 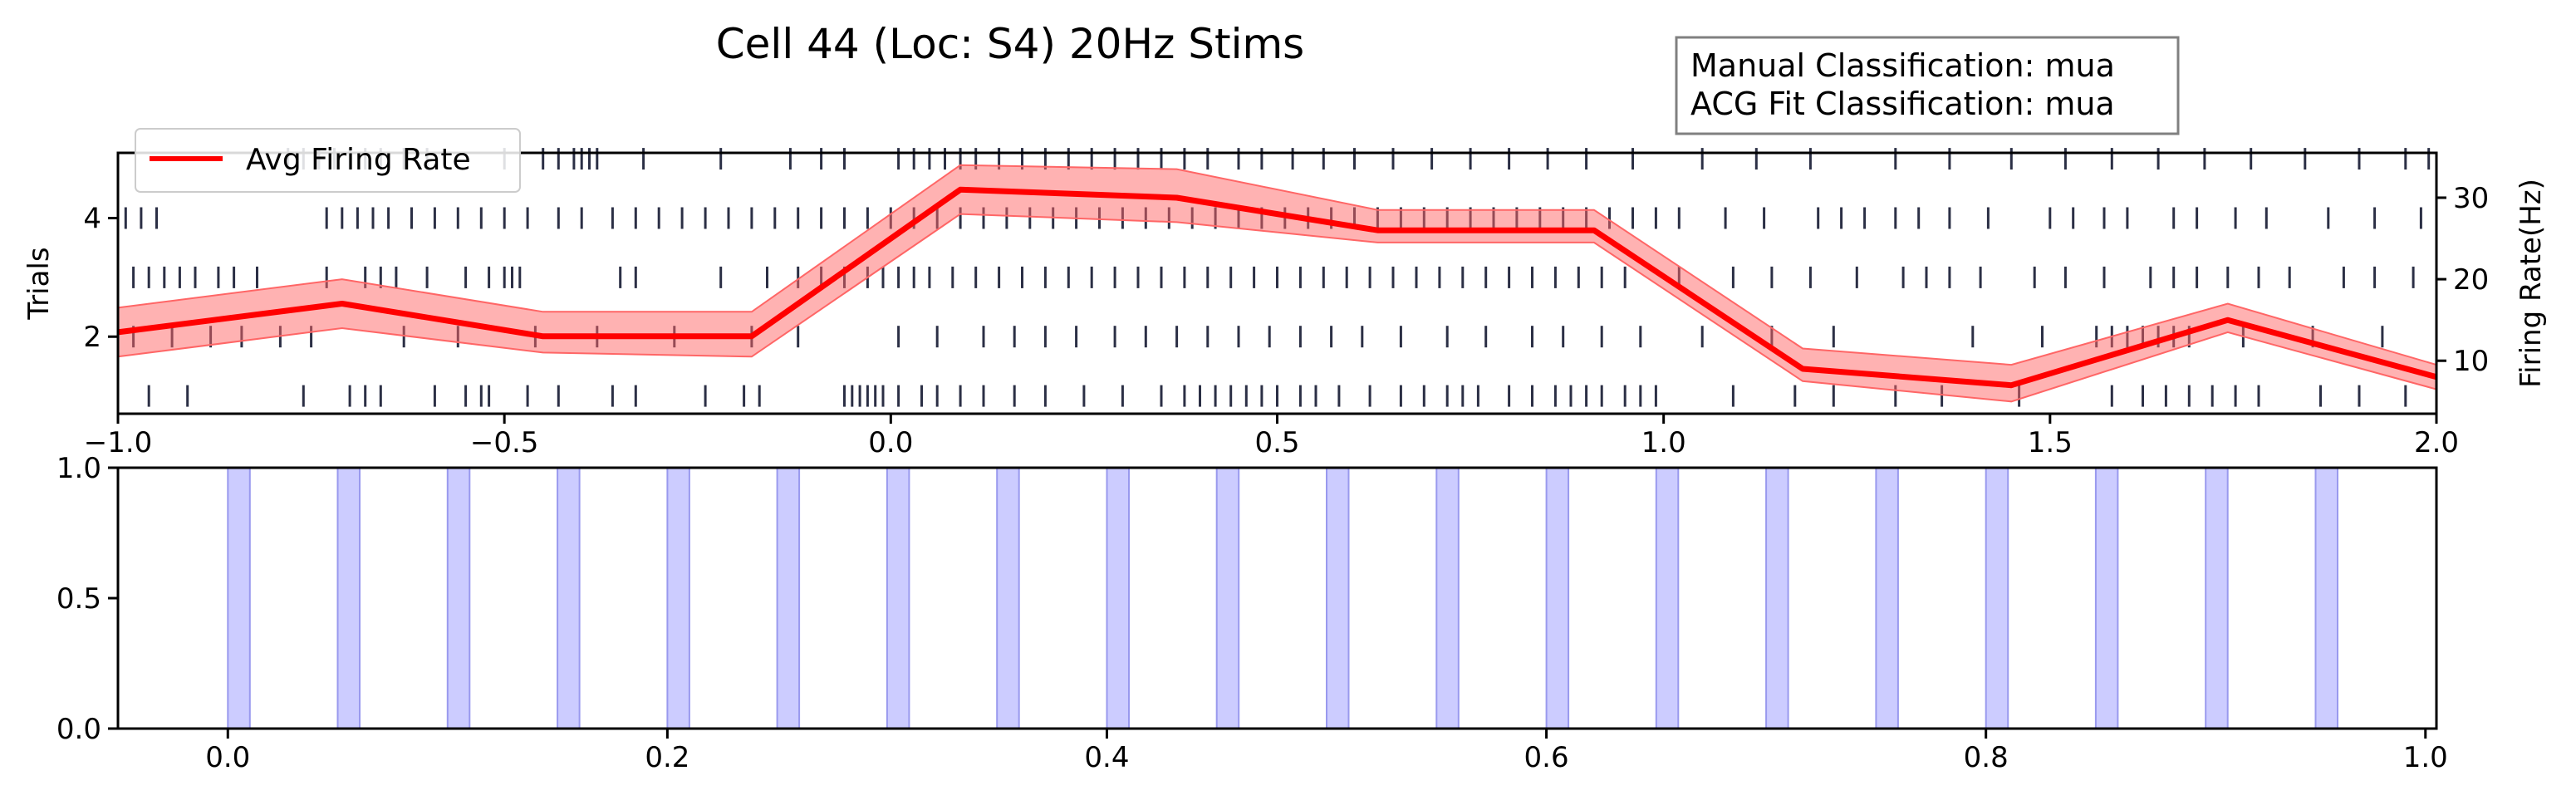 I want to click on firing-rate-axis: 10 20 30, so click(x=2462, y=280).